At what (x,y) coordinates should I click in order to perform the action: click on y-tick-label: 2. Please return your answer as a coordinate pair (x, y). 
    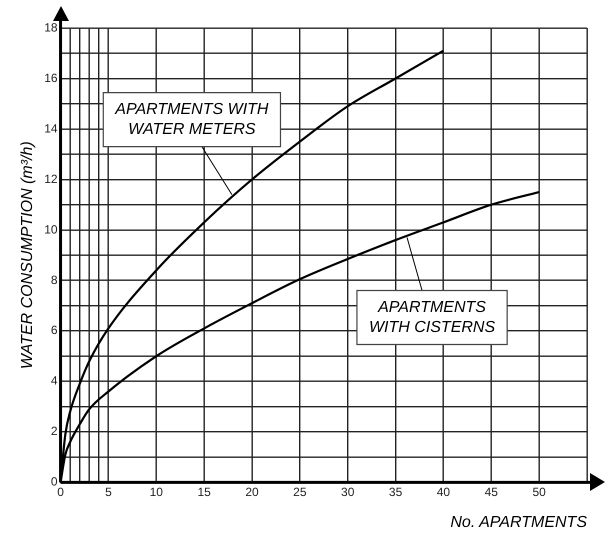
    Looking at the image, I should click on (54, 431).